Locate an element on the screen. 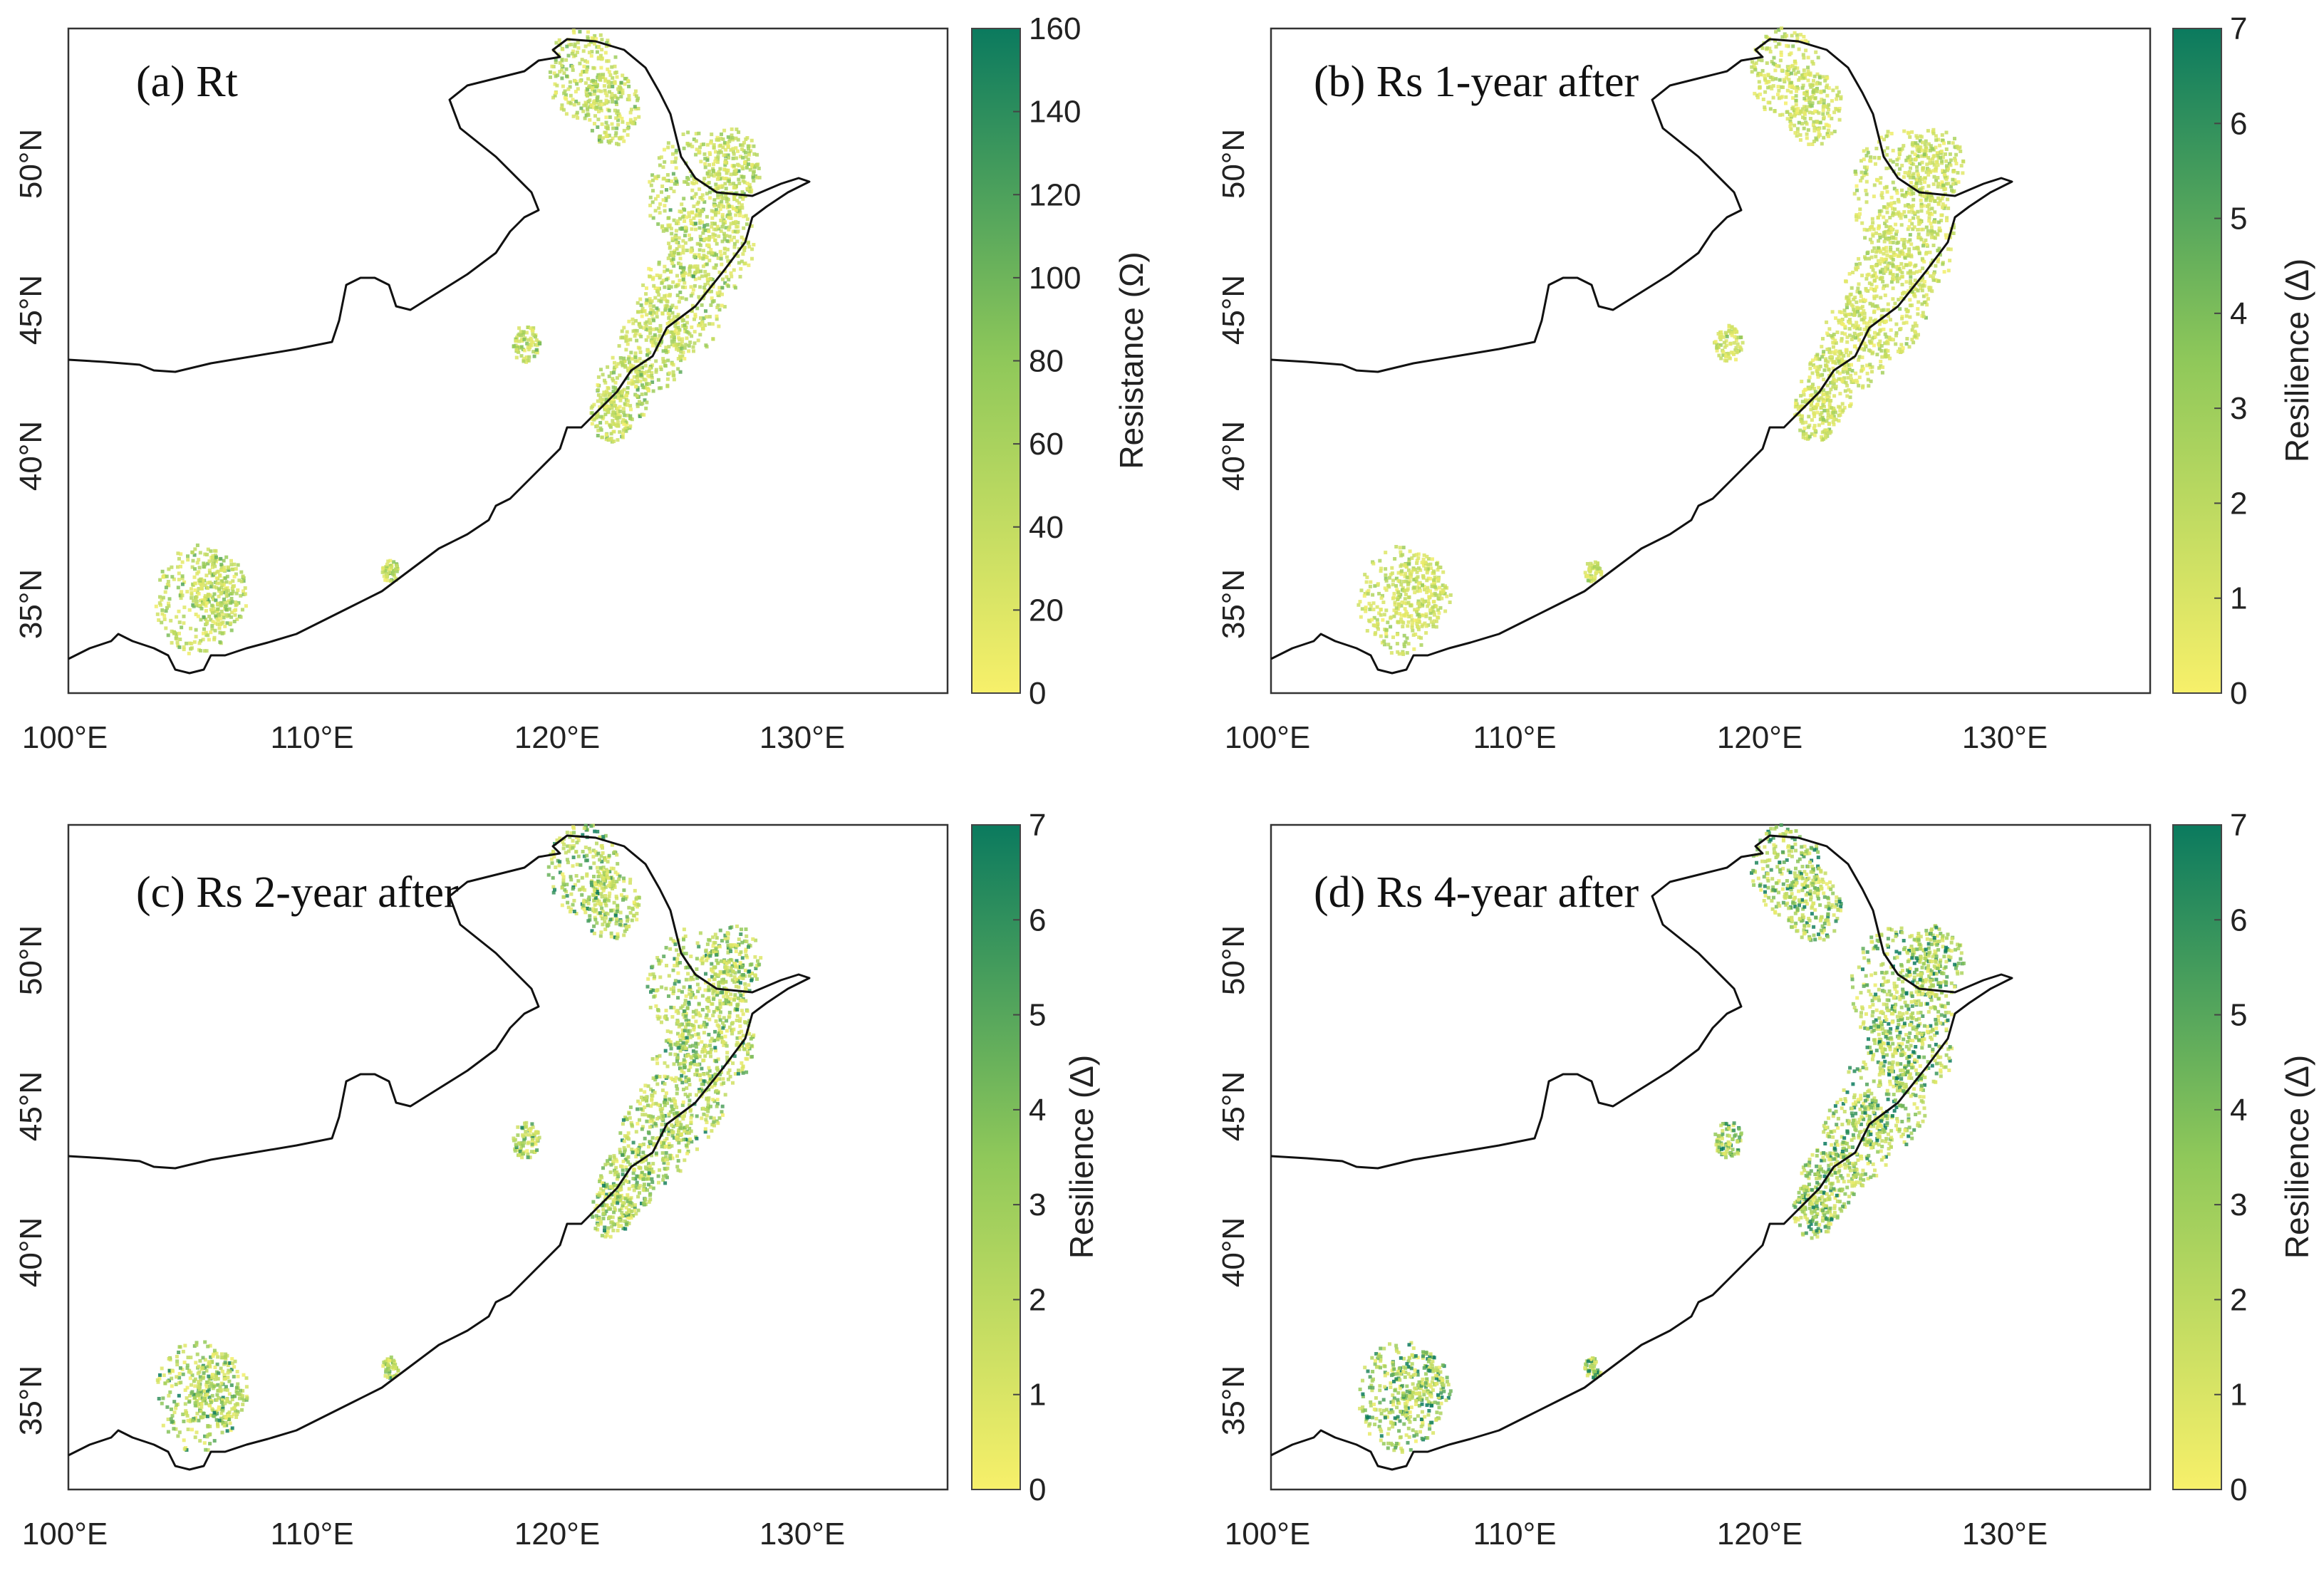 The height and width of the screenshot is (1570, 2324). lat-tick: 35°N is located at coordinates (1233, 604).